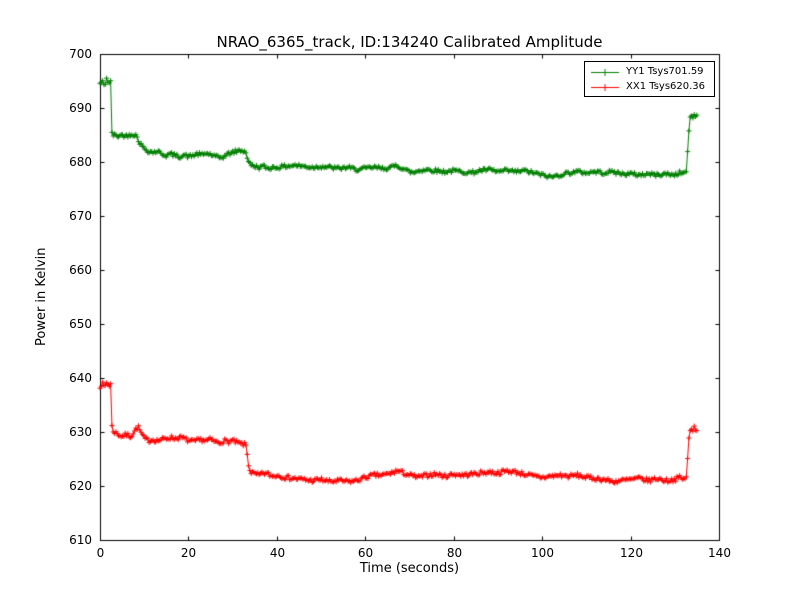 This screenshot has height=600, width=800. Describe the element at coordinates (719, 553) in the screenshot. I see `x-tick-label: 140` at that location.